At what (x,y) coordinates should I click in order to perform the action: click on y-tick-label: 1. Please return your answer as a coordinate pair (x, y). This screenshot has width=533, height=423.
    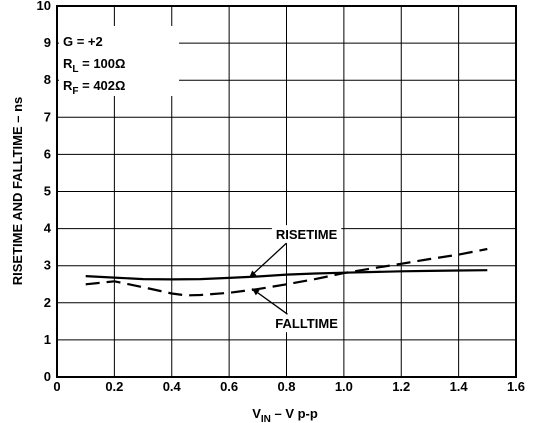
    Looking at the image, I should click on (47, 339).